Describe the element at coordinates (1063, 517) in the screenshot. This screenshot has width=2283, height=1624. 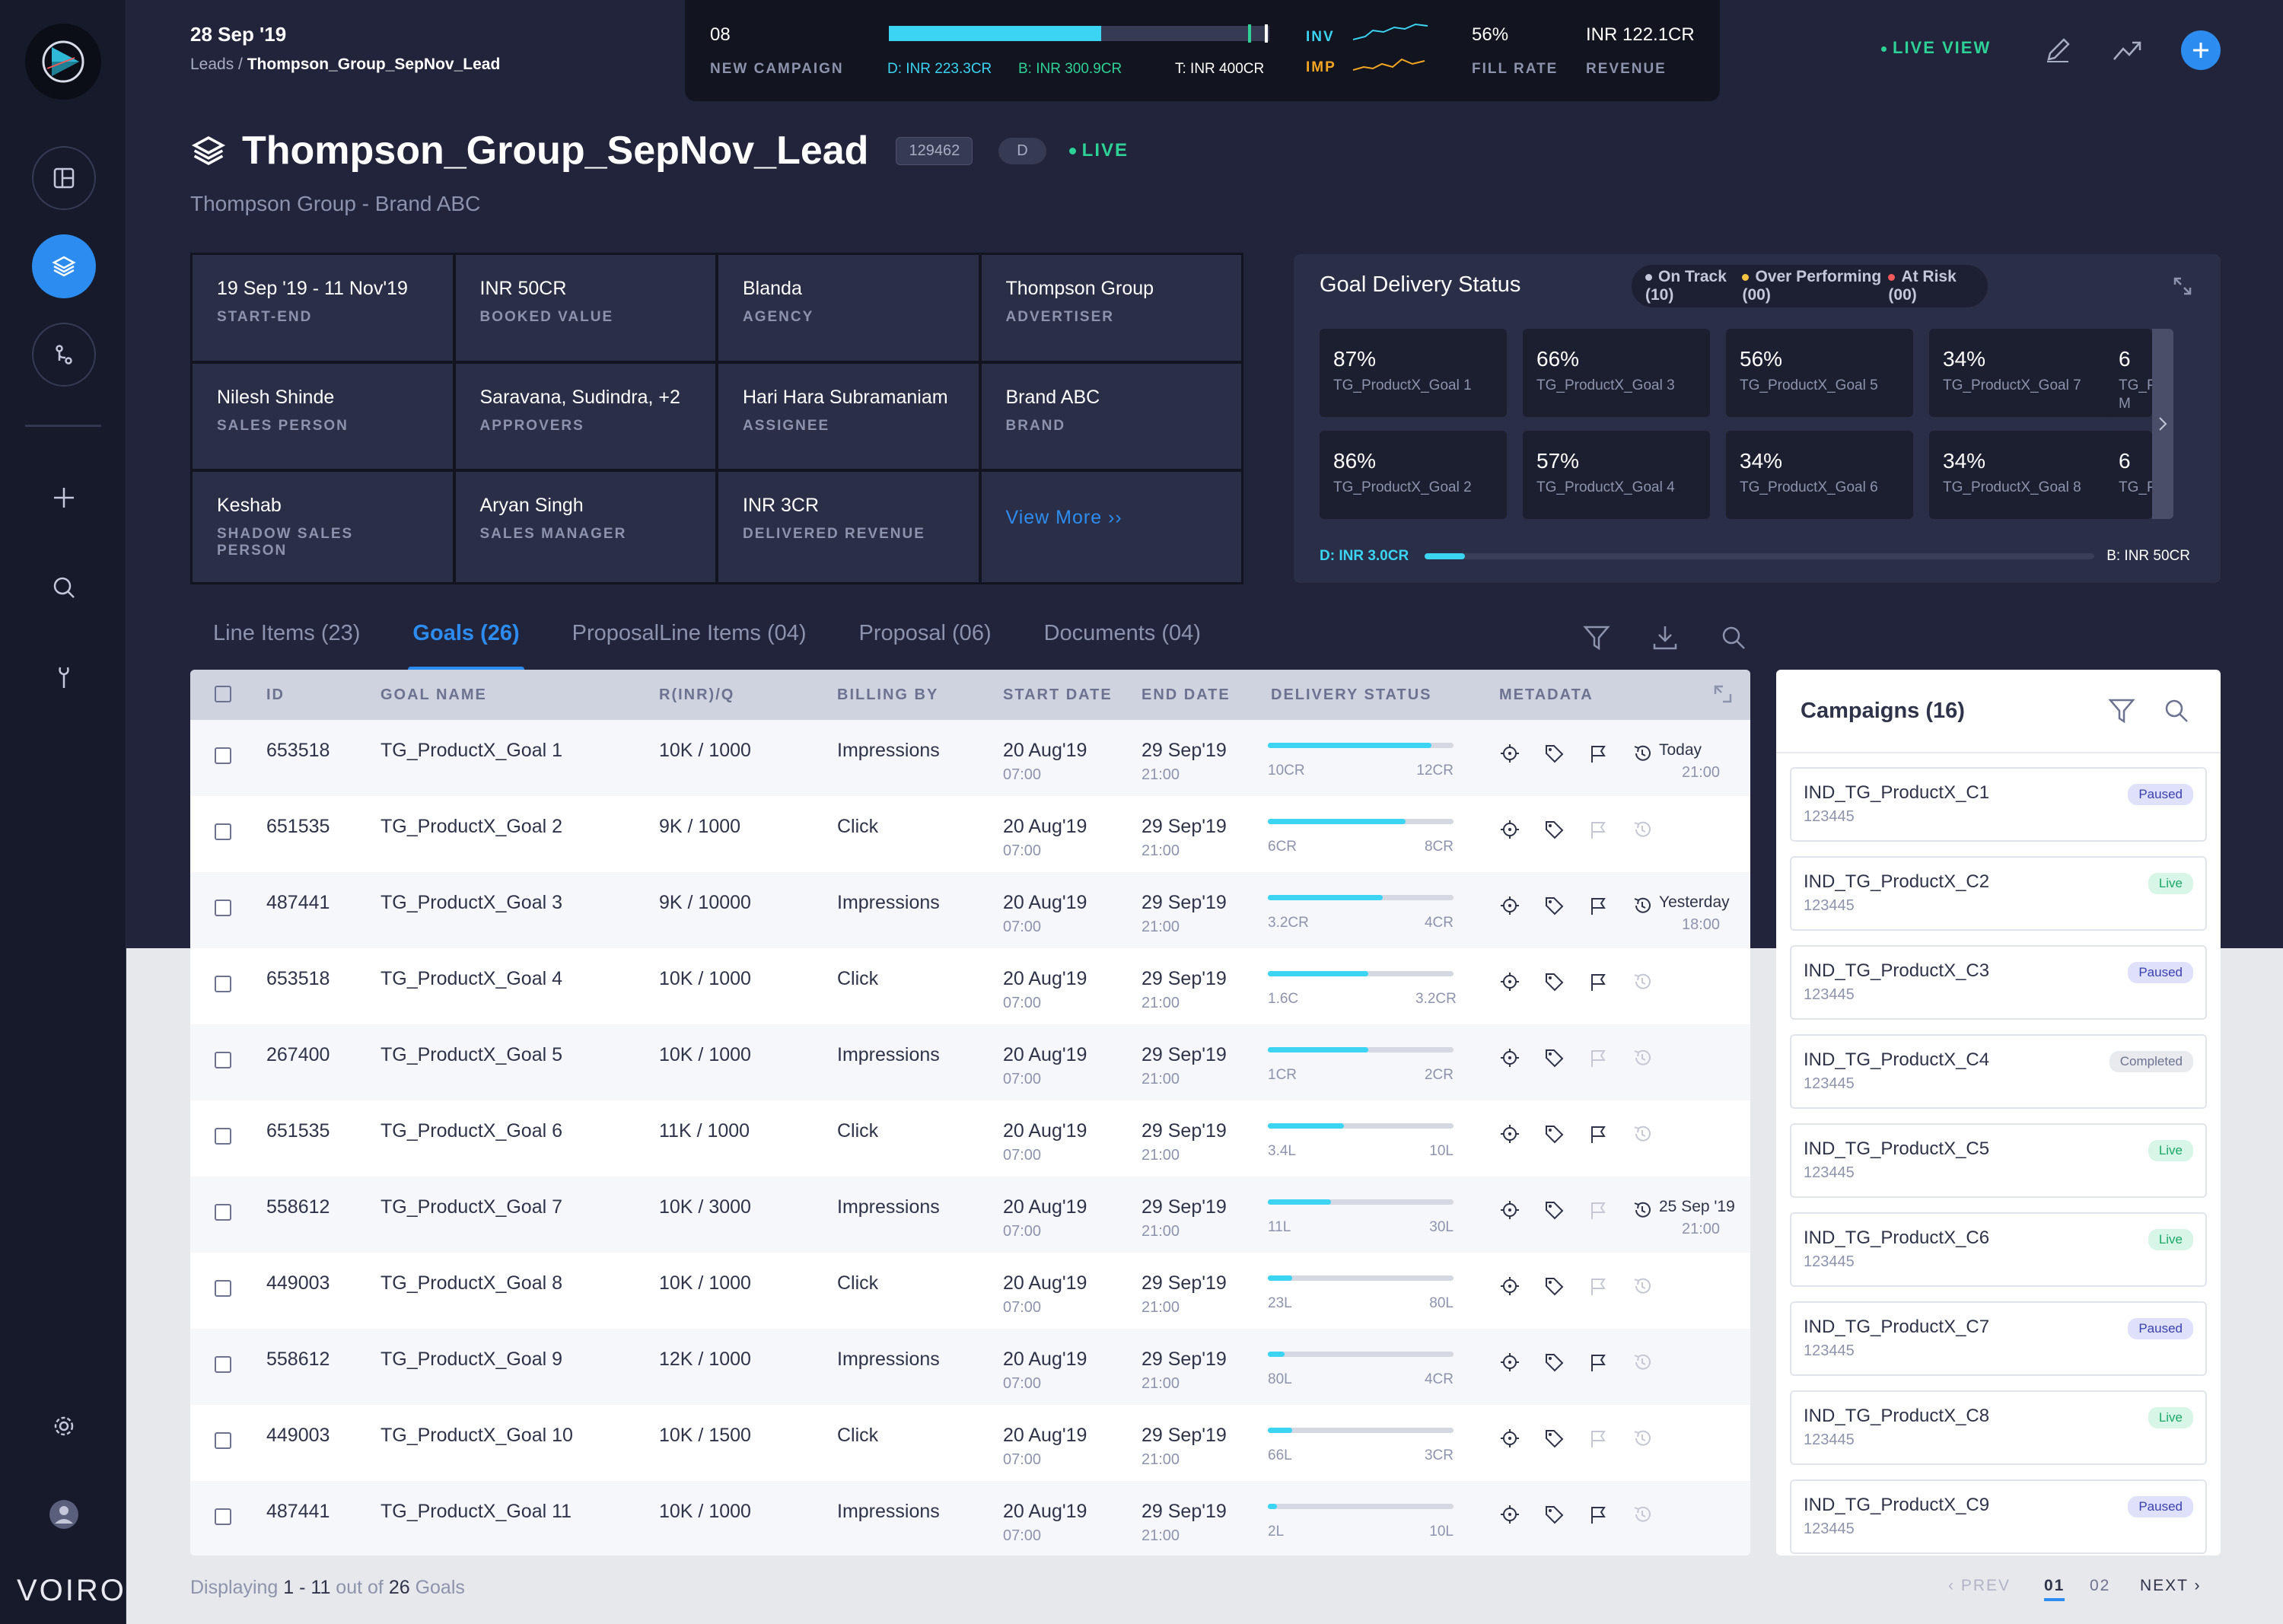
I see `view-more-link: View More ››` at that location.